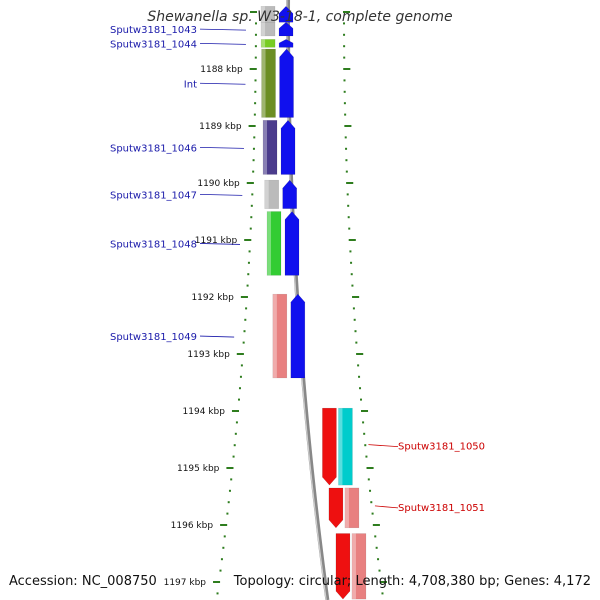  Describe the element at coordinates (220, 127) in the screenshot. I see `ruler-tick-label: 1189 kbp` at that location.